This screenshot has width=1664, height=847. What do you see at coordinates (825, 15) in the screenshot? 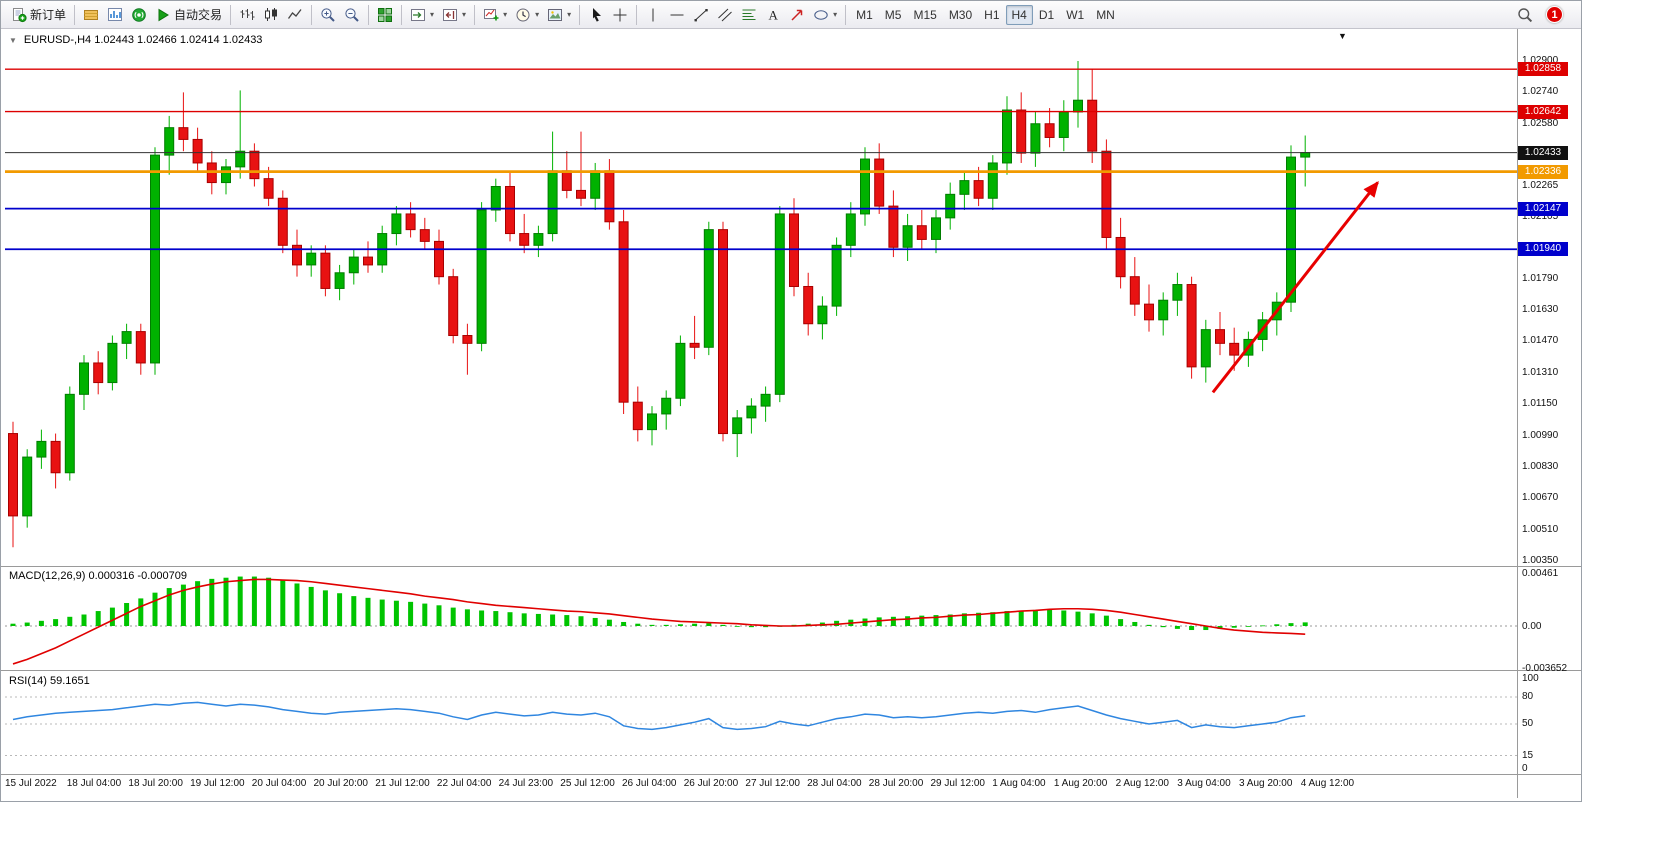
I see `shapes-button: ▾` at bounding box center [825, 15].